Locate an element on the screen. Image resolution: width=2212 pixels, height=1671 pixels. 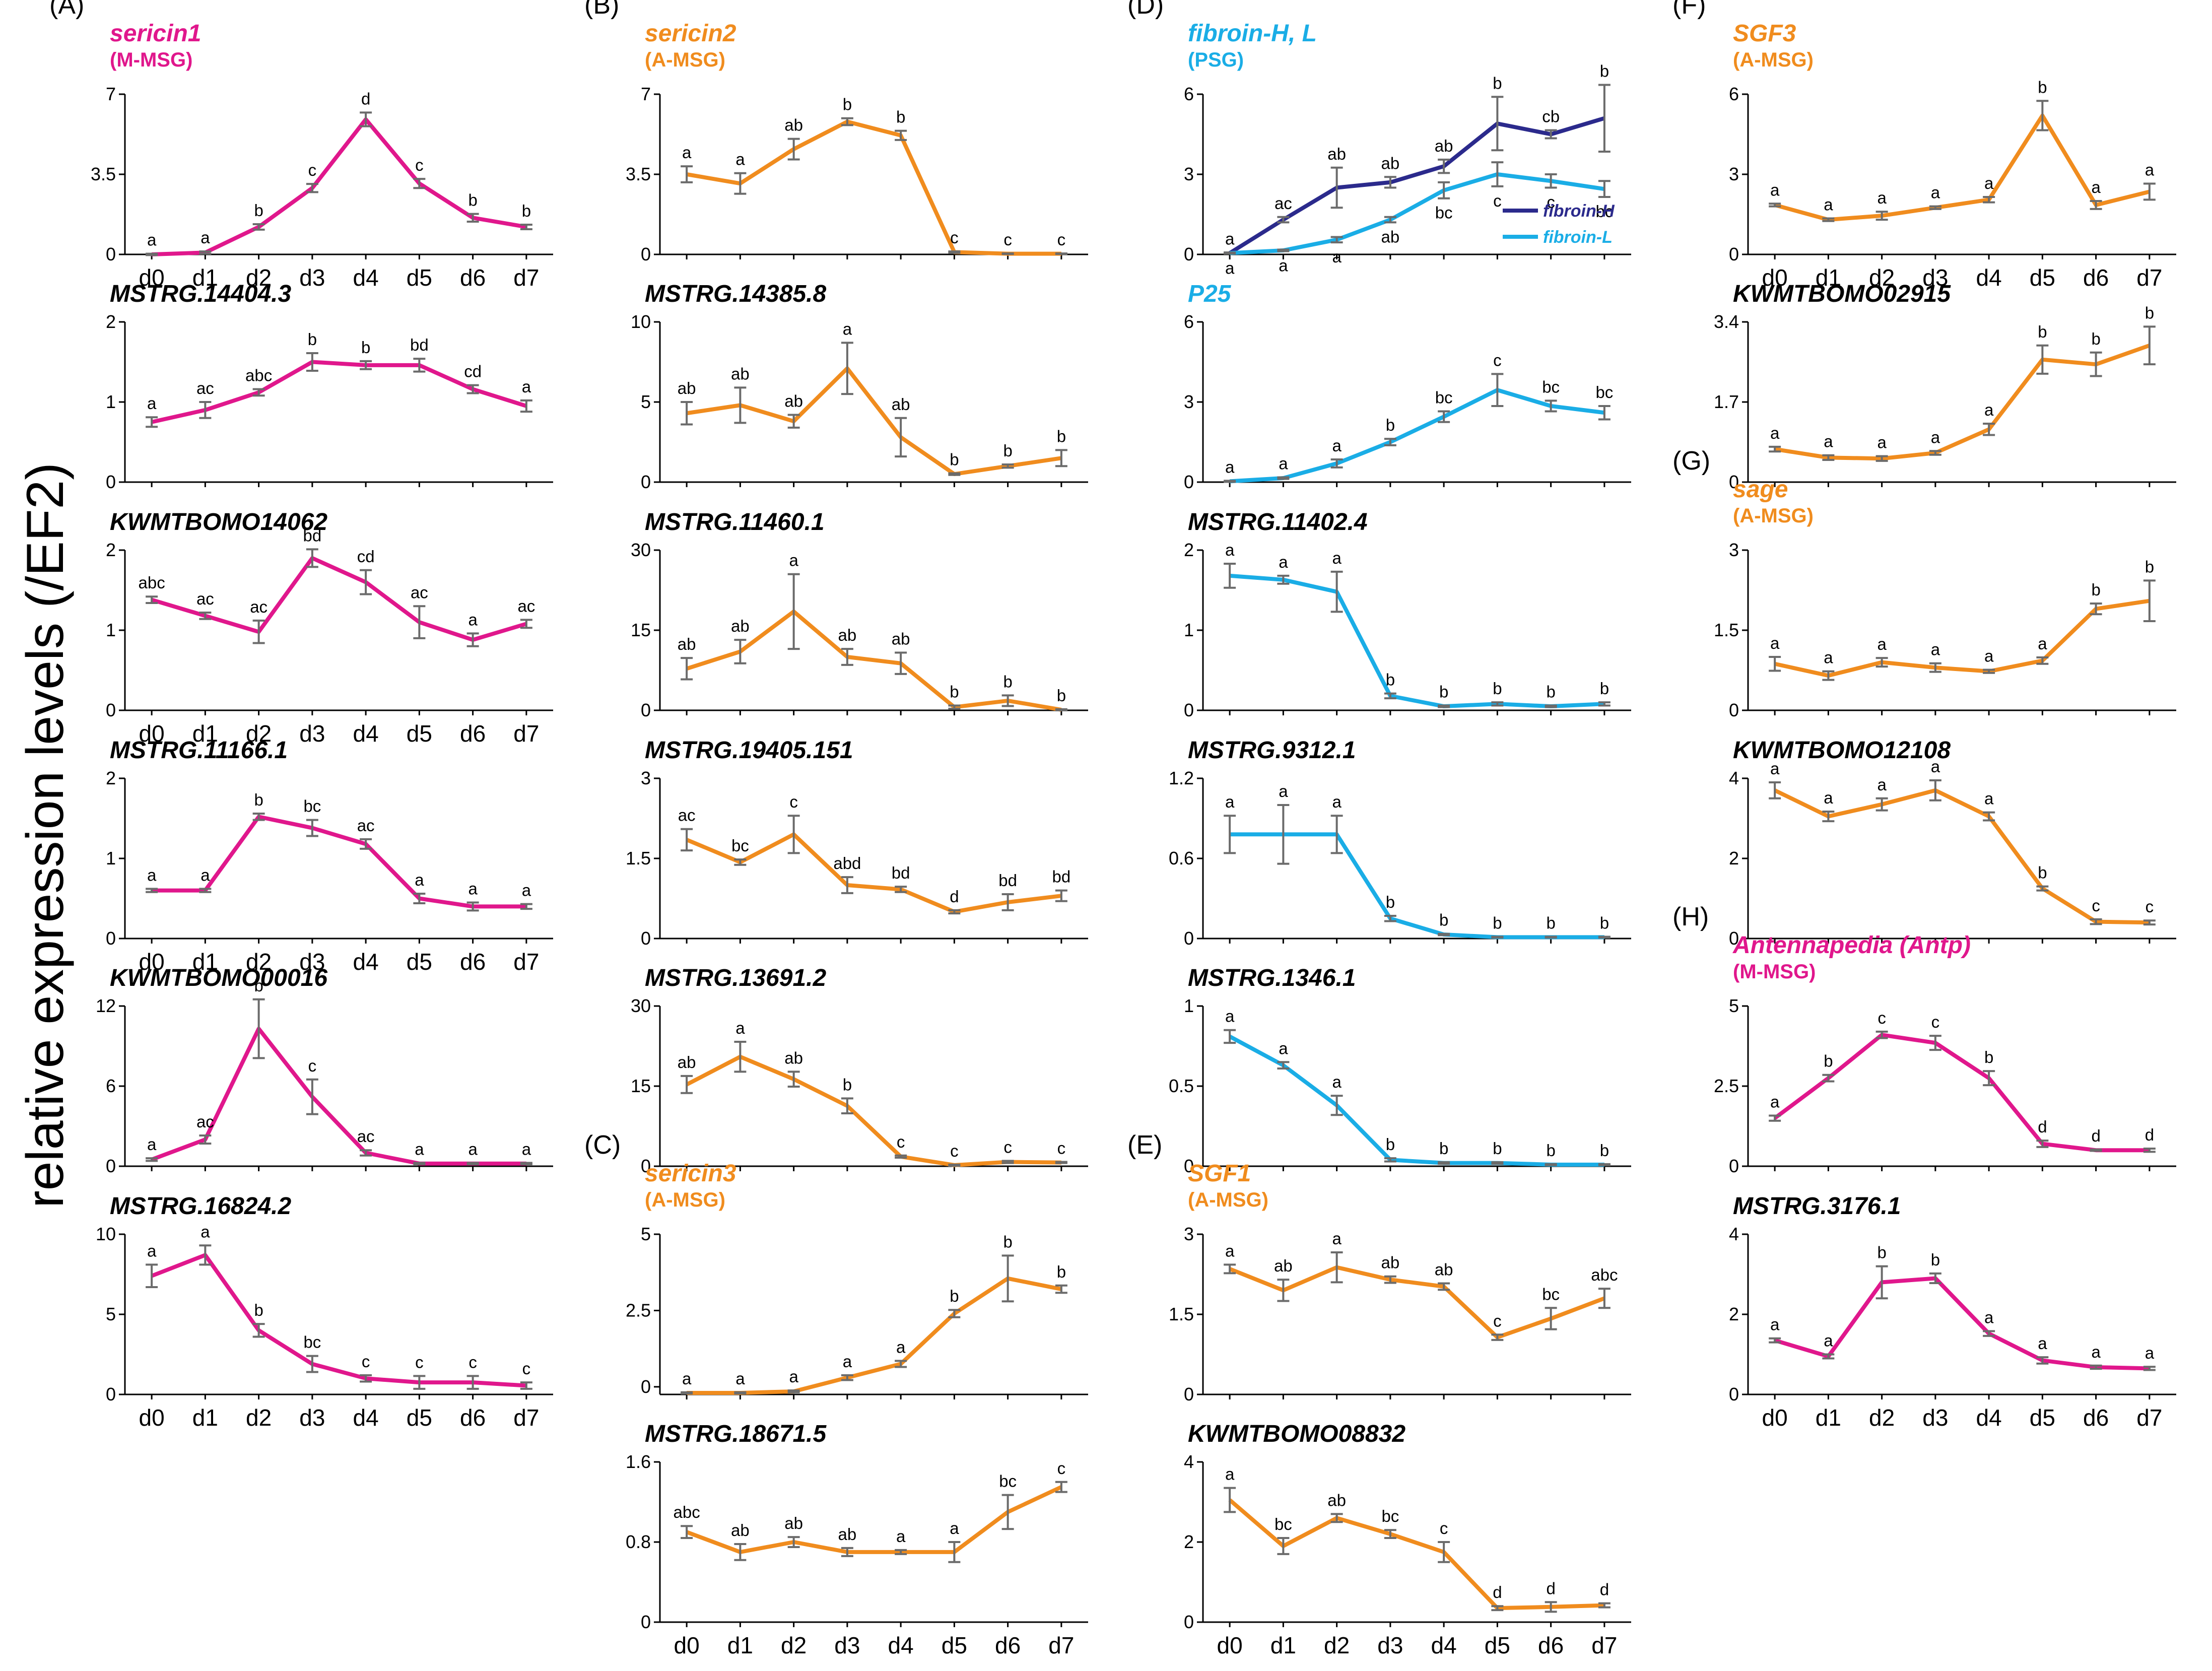
chart-title: P25 is located at coordinates (1210, 294).